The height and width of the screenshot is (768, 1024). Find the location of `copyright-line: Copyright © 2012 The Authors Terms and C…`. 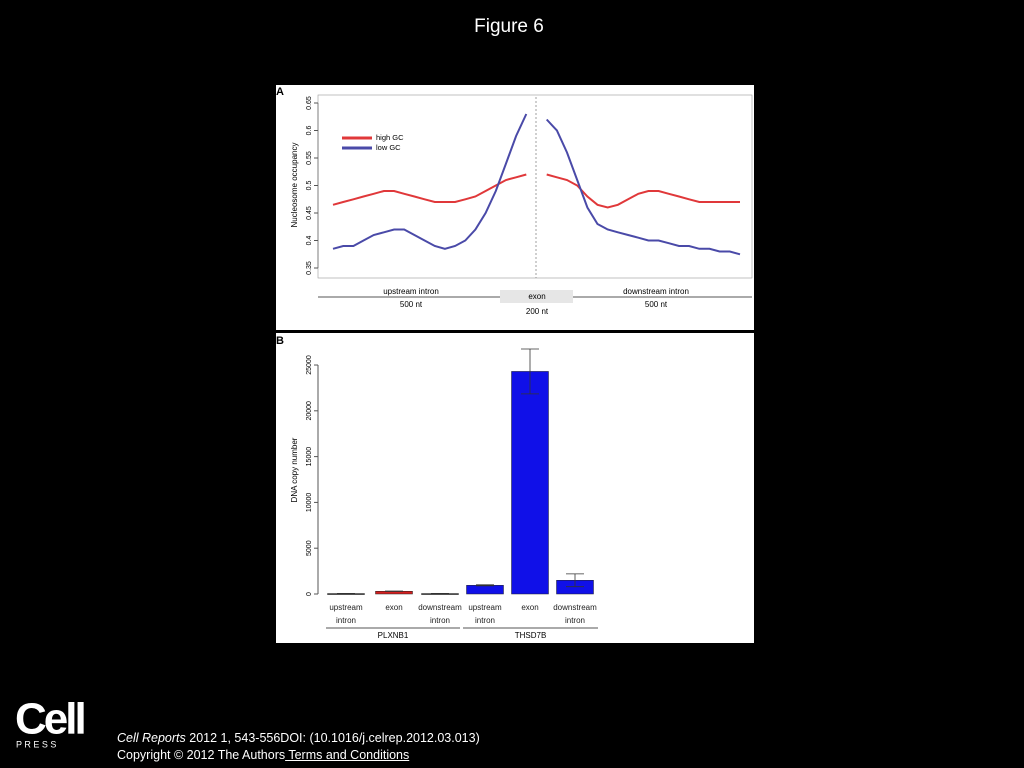

copyright-line: Copyright © 2012 The Authors Terms and C… is located at coordinates (263, 755).